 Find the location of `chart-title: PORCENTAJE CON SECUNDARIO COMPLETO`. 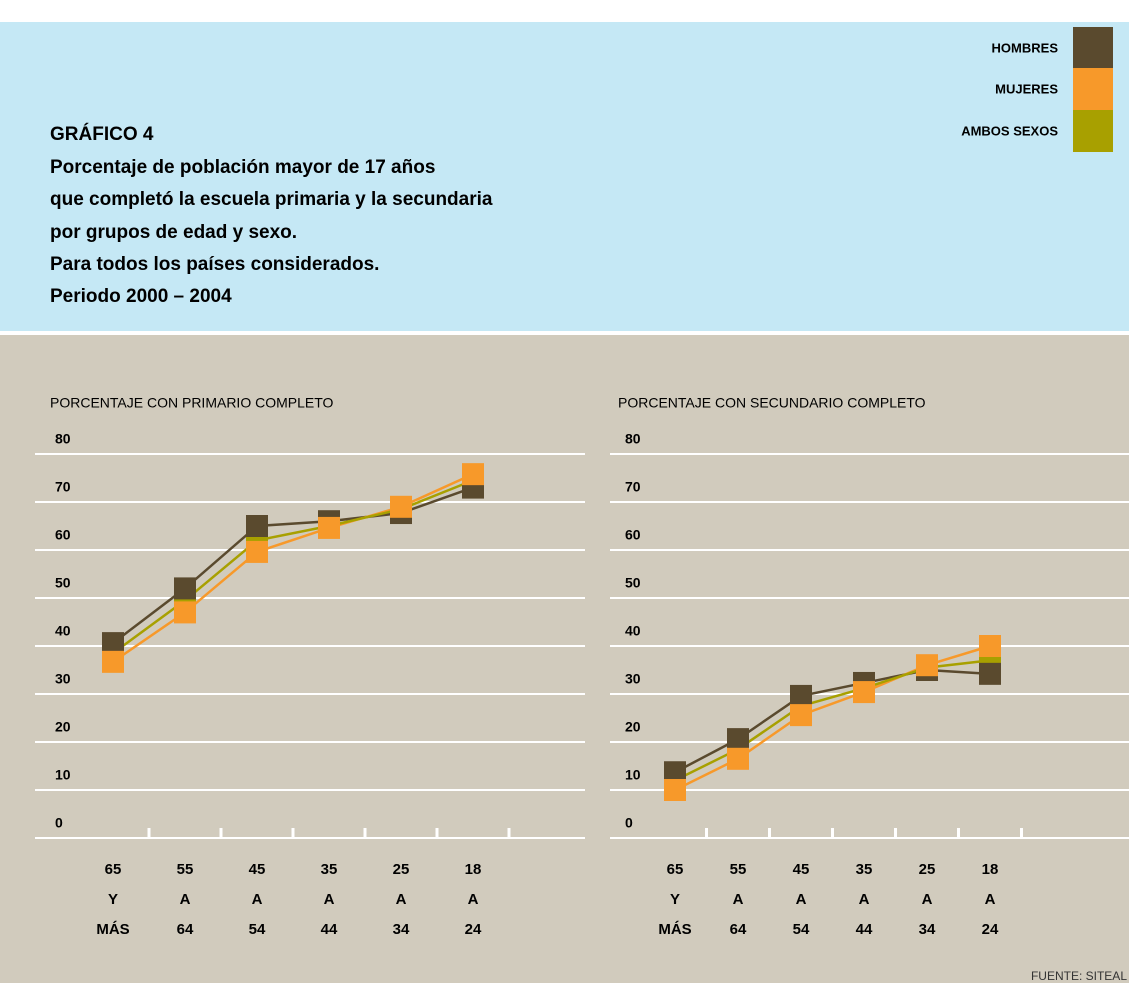

chart-title: PORCENTAJE CON SECUNDARIO COMPLETO is located at coordinates (772, 403).